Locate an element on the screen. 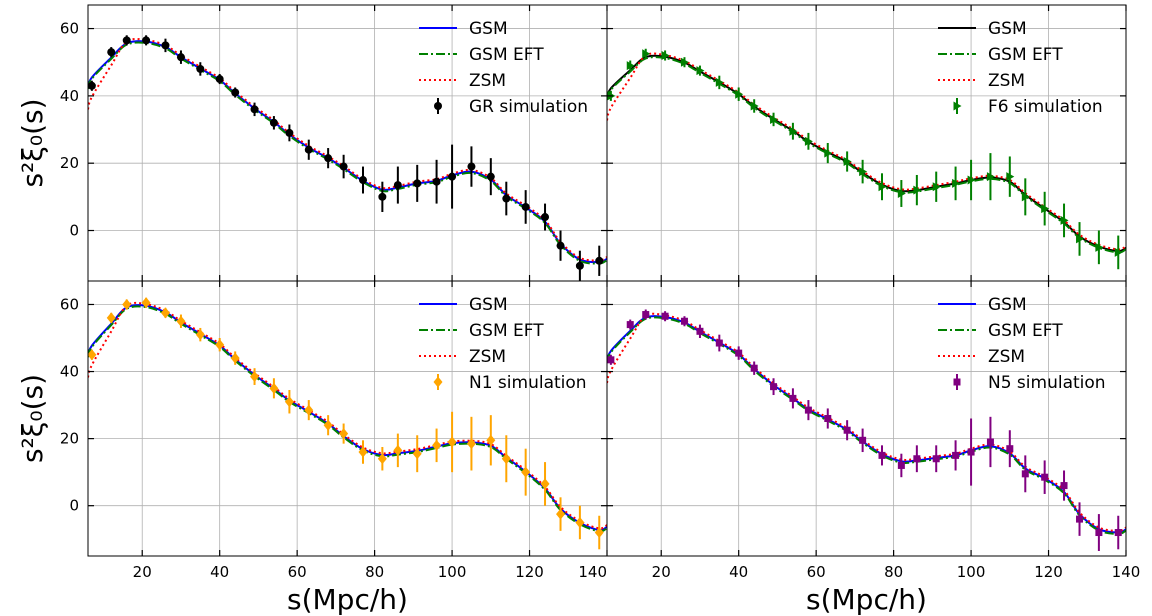 This screenshot has width=1152, height=616. x-tick-label: 20 is located at coordinates (142, 572).